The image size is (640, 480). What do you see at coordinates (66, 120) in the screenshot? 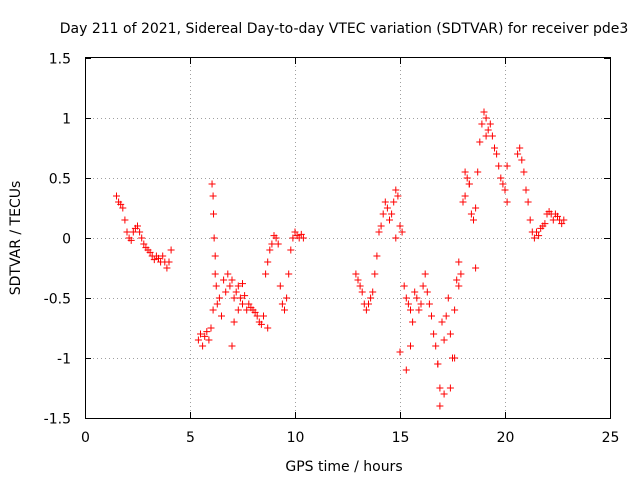
I see `y-tick-label: 1` at bounding box center [66, 120].